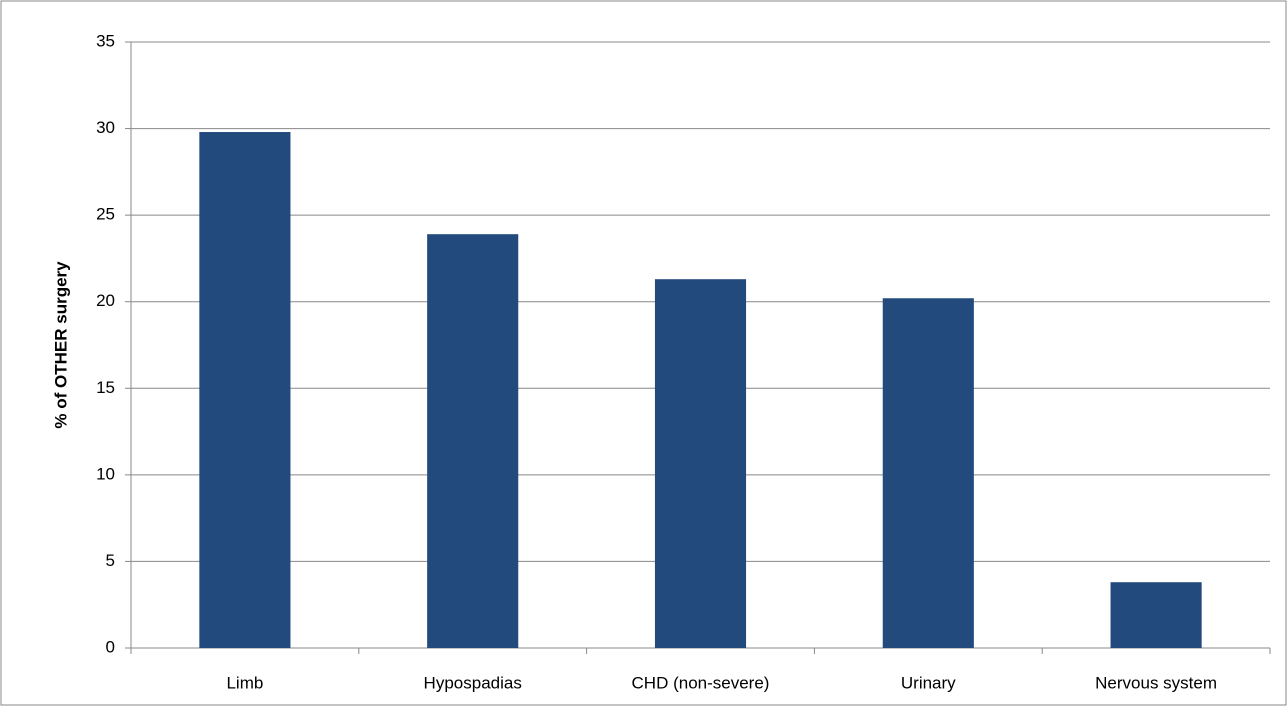  Describe the element at coordinates (105, 473) in the screenshot. I see `y-tick-label: 10` at that location.